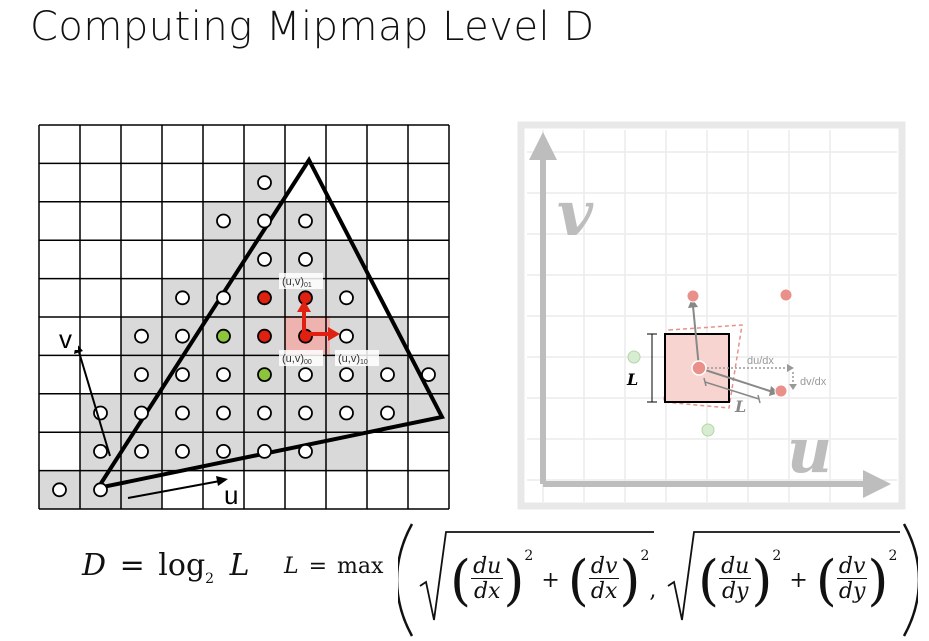 The height and width of the screenshot is (641, 929). I want to click on v-axis-head, so click(543, 146).